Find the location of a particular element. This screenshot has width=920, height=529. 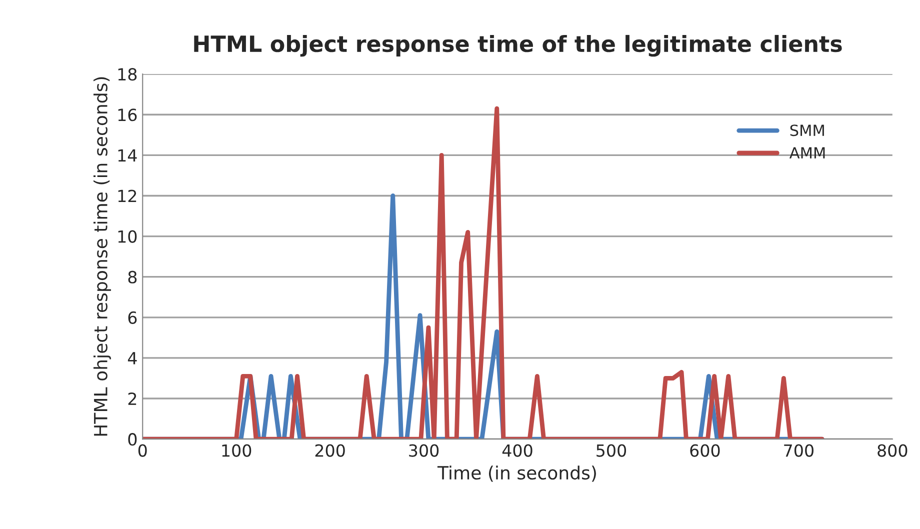

x-tick-label: 300 is located at coordinates (424, 450).